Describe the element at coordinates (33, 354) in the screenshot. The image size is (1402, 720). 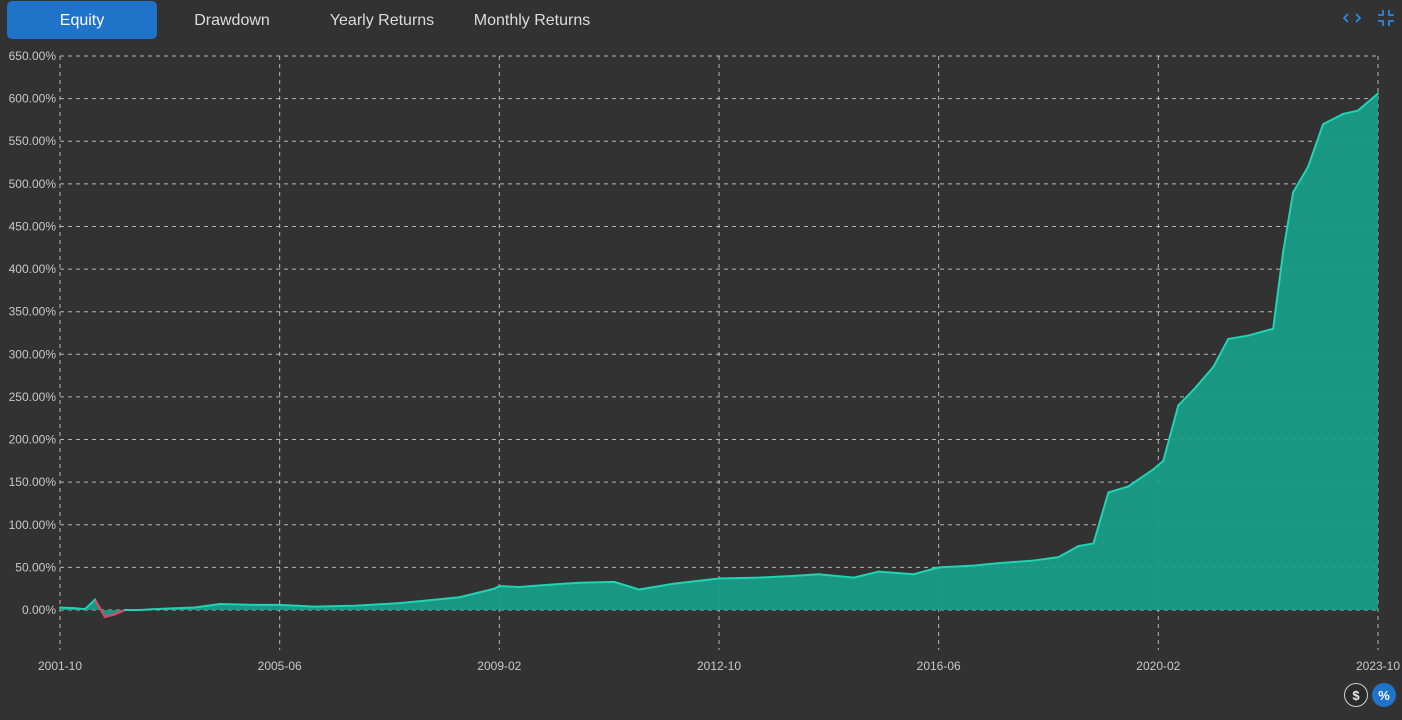
I see `y-tick-label: 300.00%` at that location.